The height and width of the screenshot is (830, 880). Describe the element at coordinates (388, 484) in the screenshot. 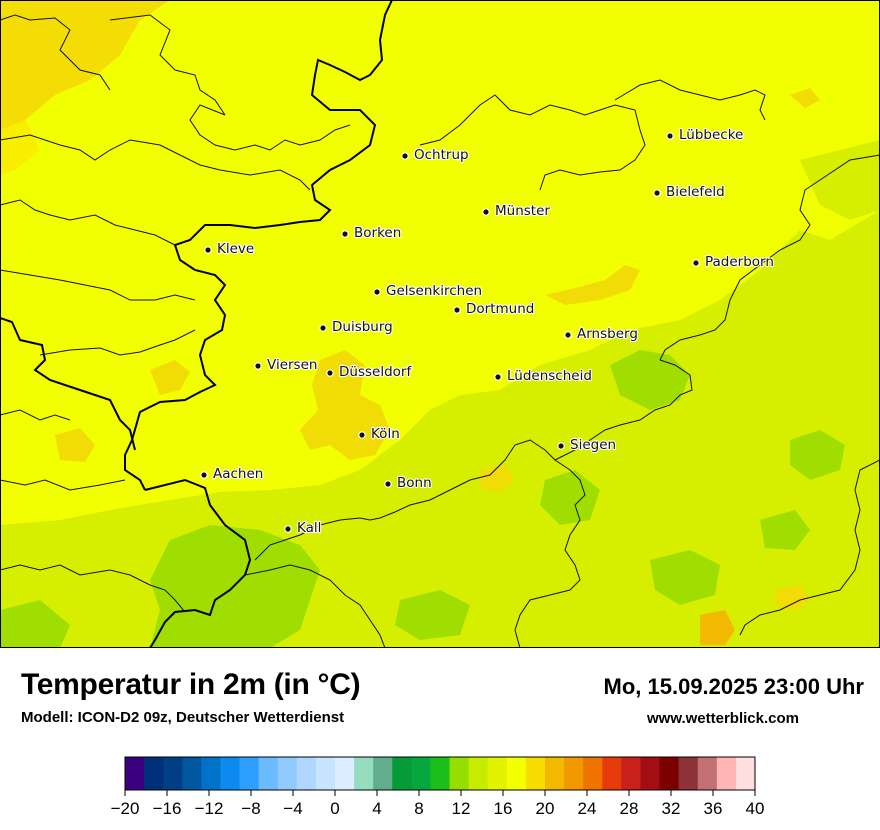

I see `city-dot-bonn` at that location.